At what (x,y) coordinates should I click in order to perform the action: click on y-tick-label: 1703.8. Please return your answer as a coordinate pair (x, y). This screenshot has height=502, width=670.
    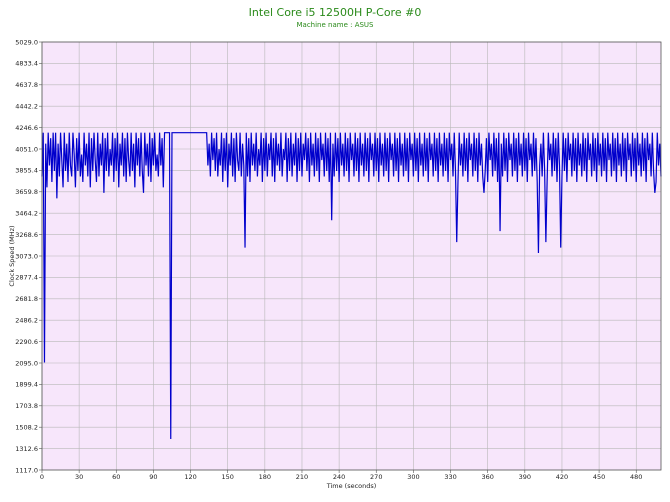
    Looking at the image, I should click on (26, 406).